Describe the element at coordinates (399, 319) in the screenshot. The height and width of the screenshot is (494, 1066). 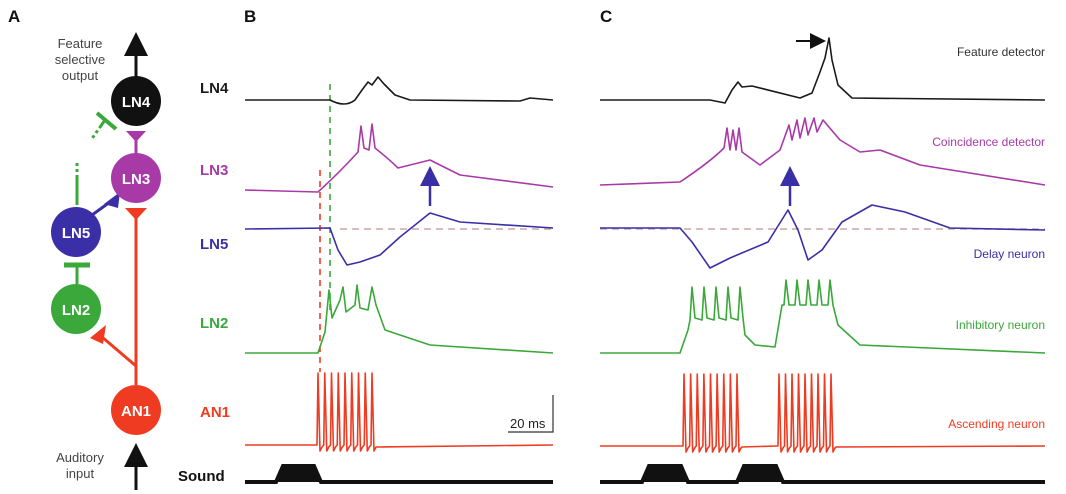
I see `trace-b-ln2` at that location.